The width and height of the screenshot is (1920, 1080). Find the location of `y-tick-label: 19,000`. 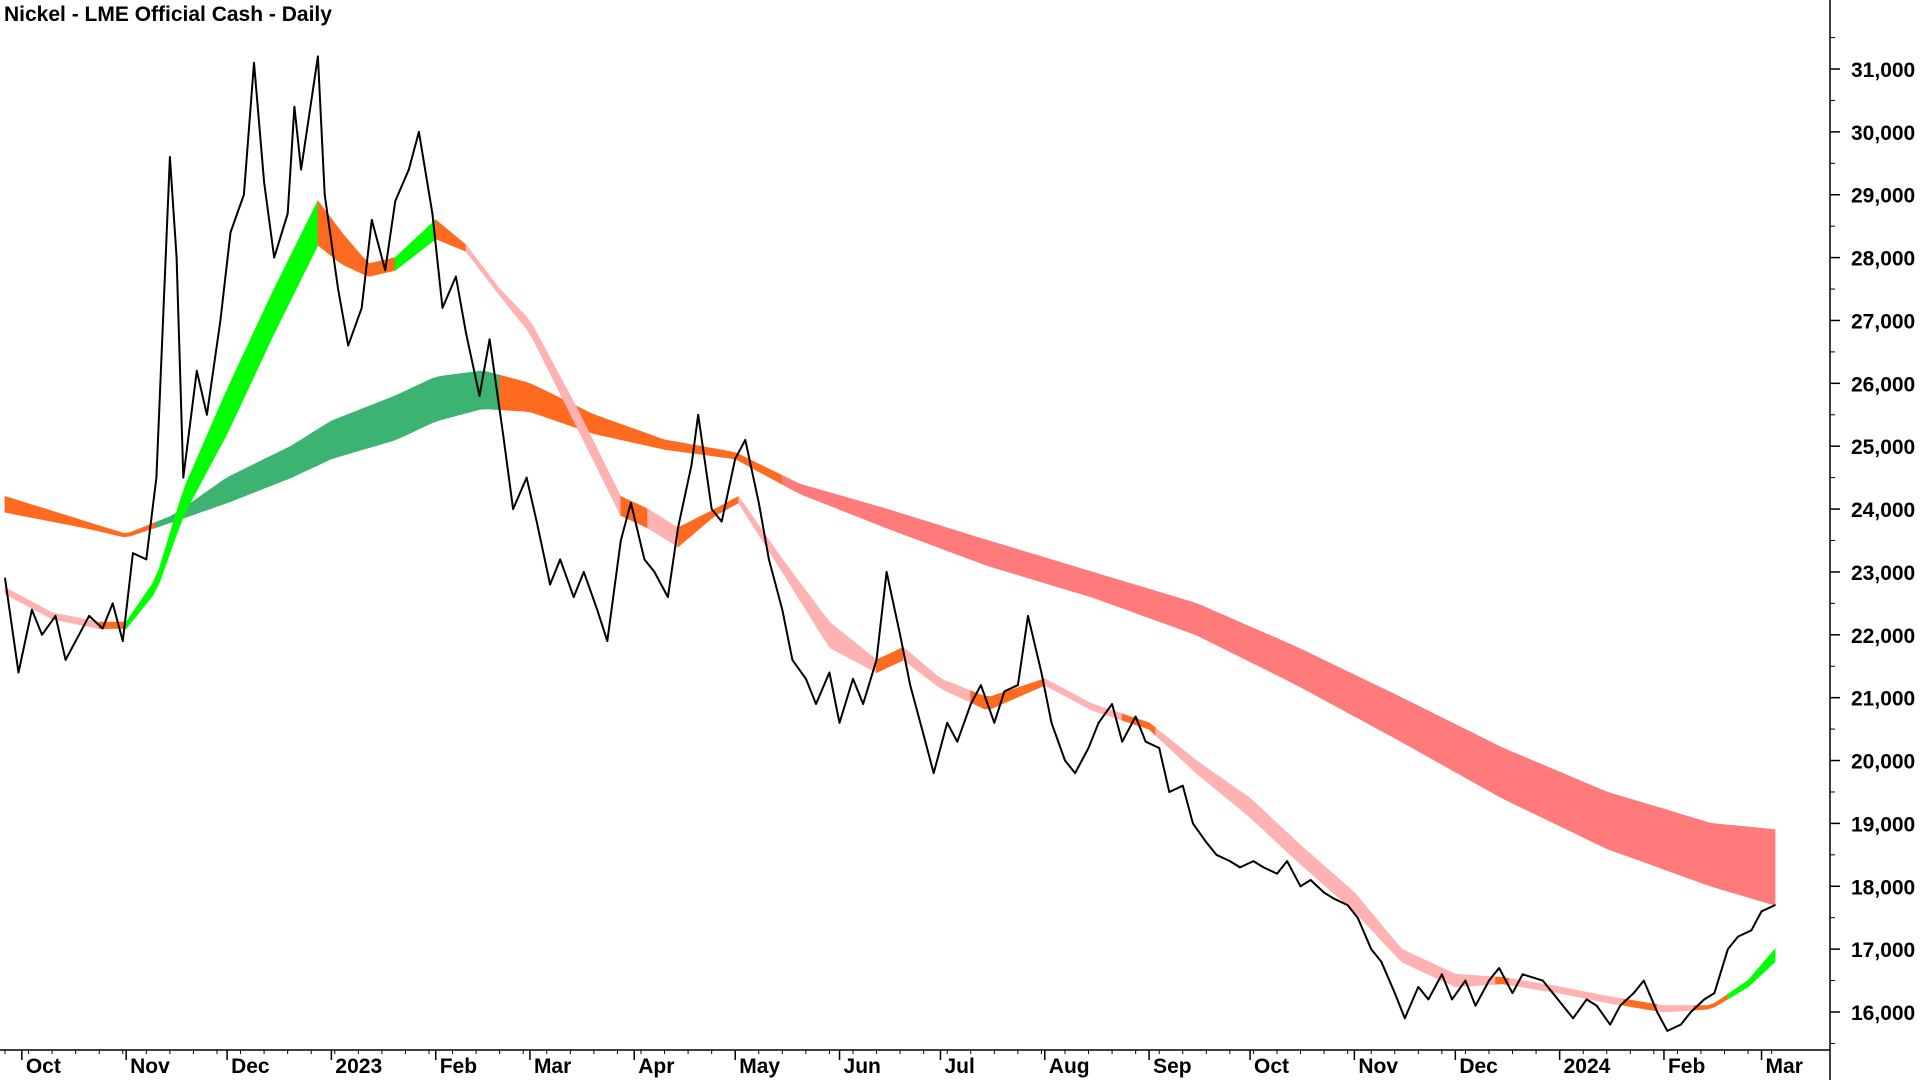

y-tick-label: 19,000 is located at coordinates (1883, 824).